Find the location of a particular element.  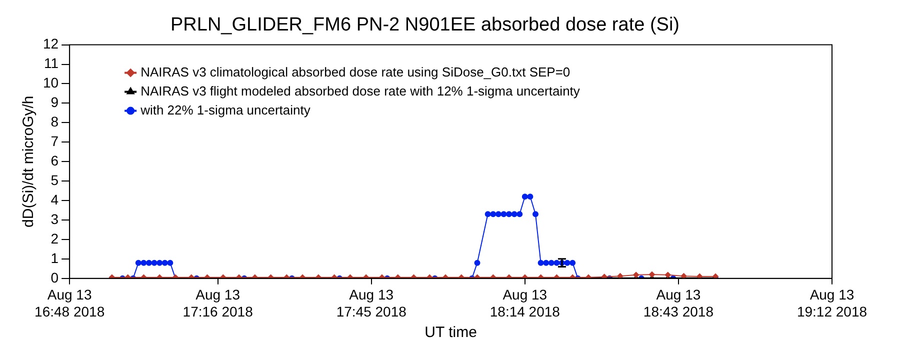

y-tick-label: 7 is located at coordinates (54, 140).